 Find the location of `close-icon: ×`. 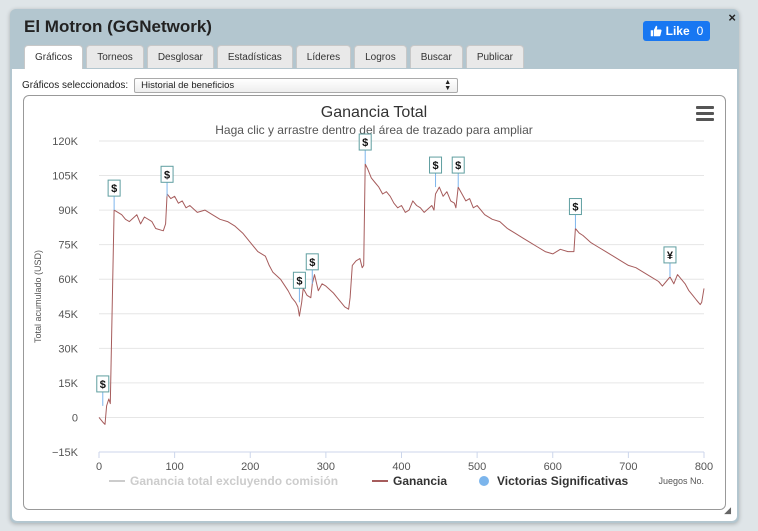

close-icon: × is located at coordinates (732, 17).